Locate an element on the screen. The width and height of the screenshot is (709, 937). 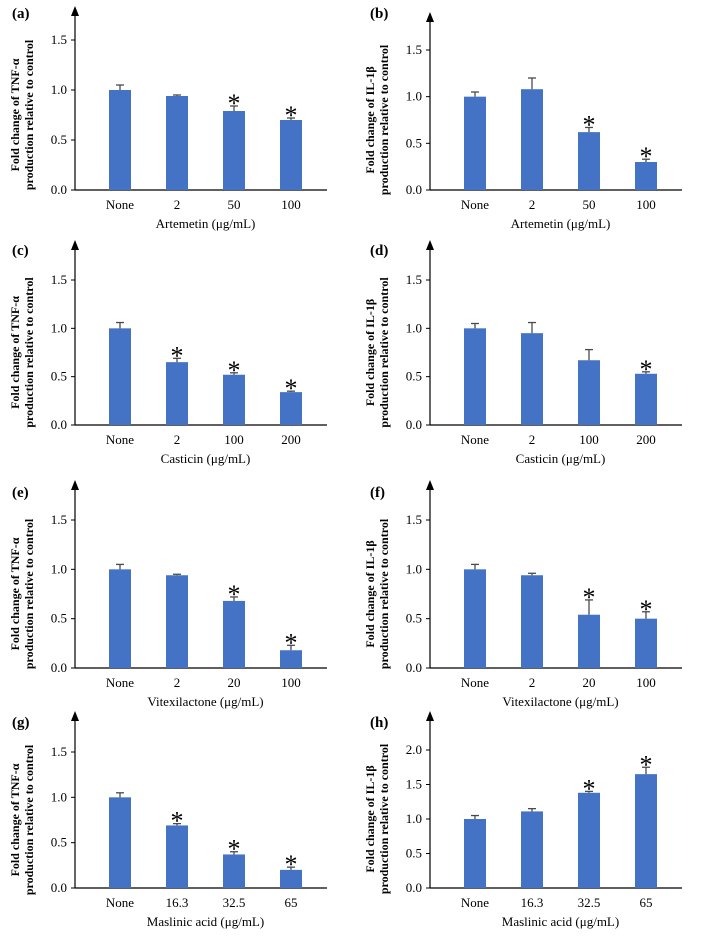
panel-label: (a) is located at coordinates (21, 14).